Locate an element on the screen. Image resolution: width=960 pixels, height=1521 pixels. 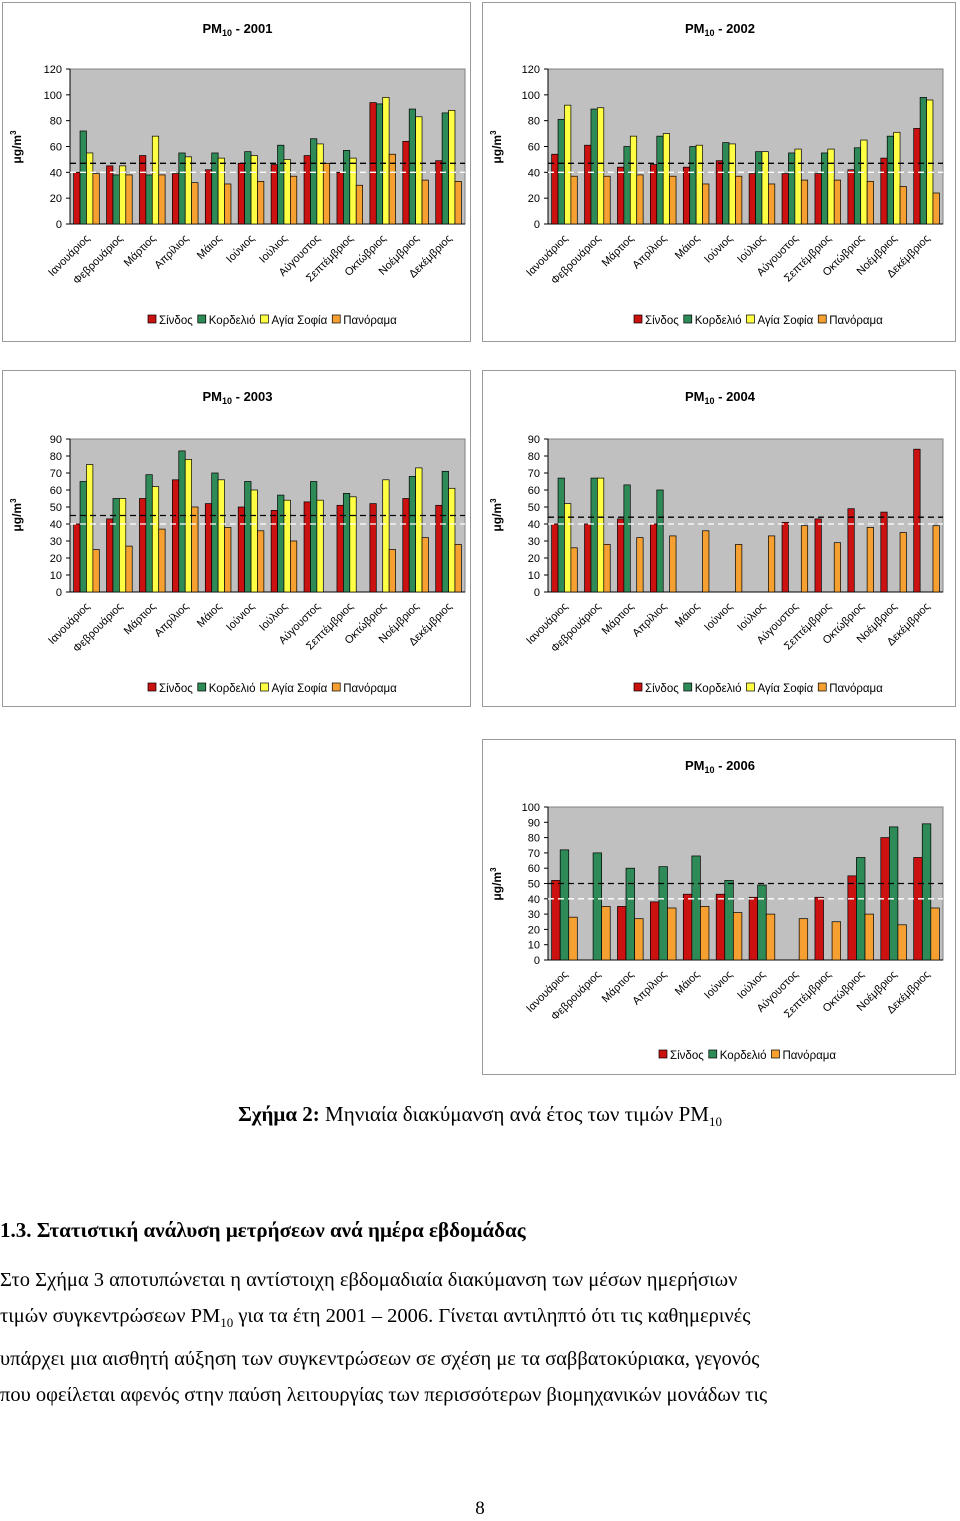
chart-title-year: - 2002 is located at coordinates (735, 28).